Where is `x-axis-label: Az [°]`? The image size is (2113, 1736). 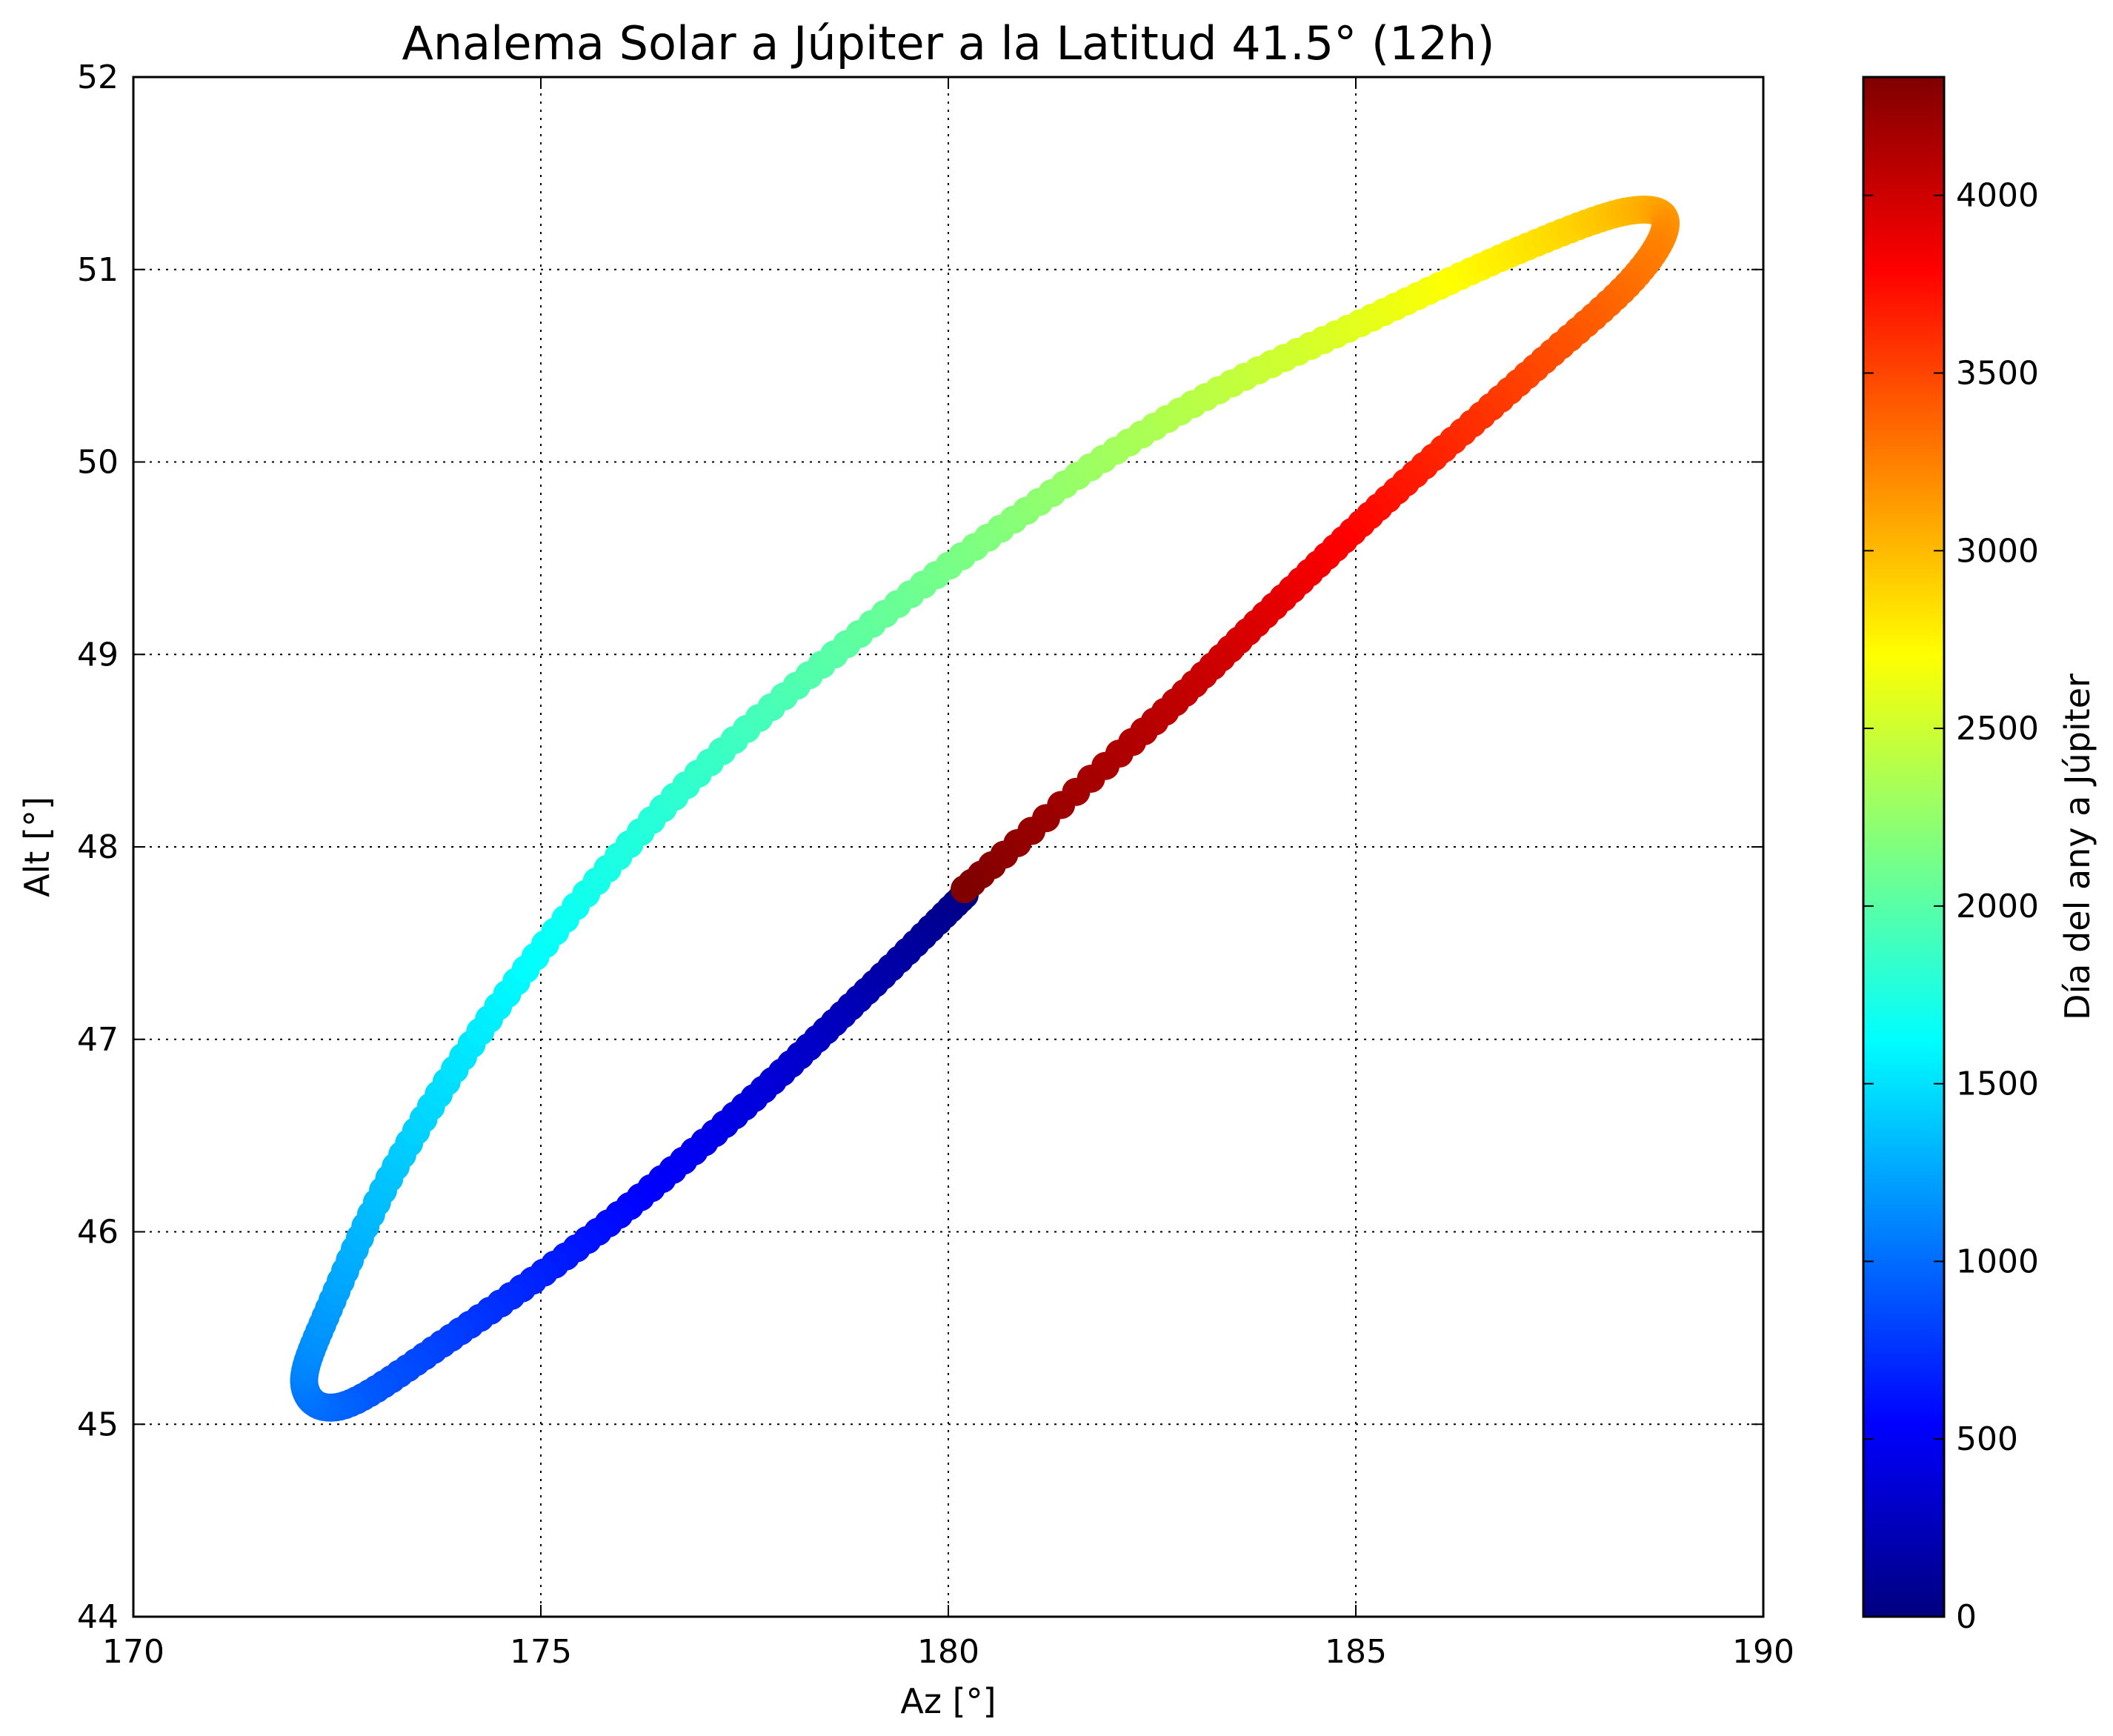
x-axis-label: Az [°] is located at coordinates (948, 1701).